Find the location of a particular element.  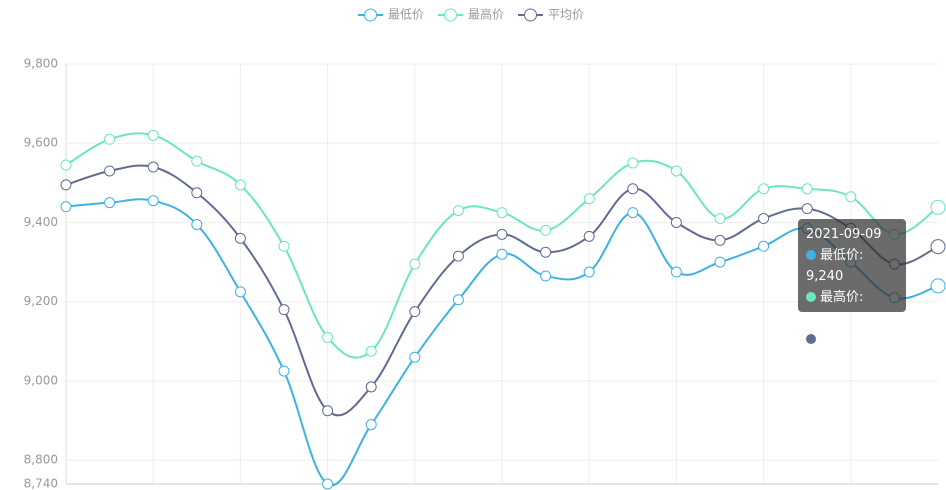

legend-label: 最低价 is located at coordinates (406, 15).